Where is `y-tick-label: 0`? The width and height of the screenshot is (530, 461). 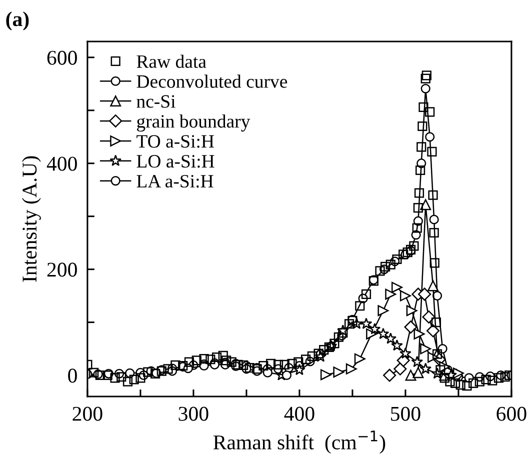 y-tick-label: 0 is located at coordinates (72, 375).